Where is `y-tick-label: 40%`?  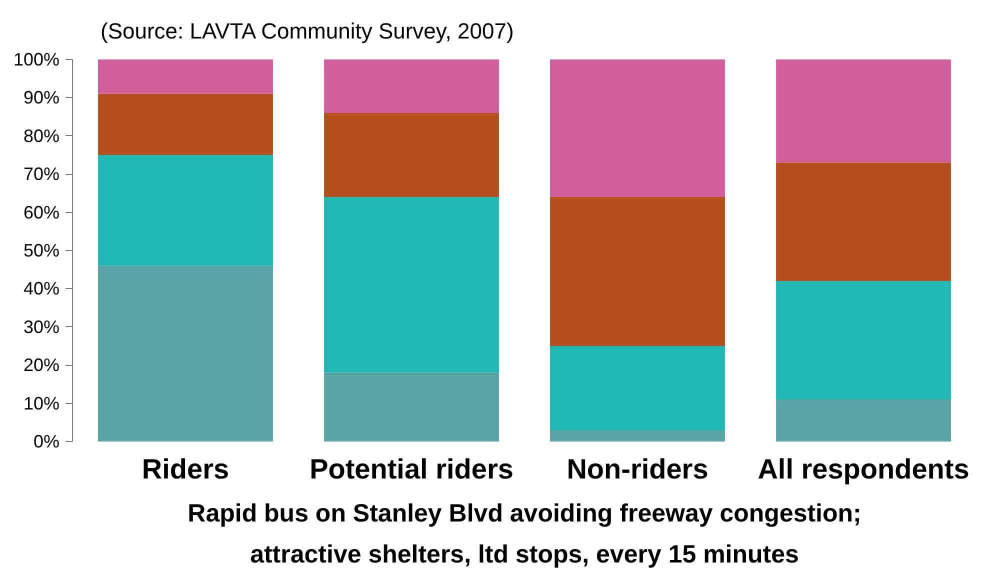 y-tick-label: 40% is located at coordinates (41, 288).